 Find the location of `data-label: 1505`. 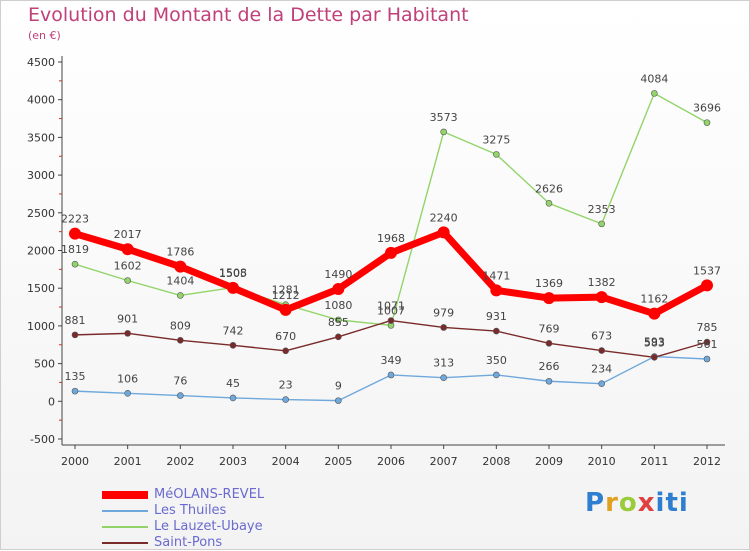

data-label: 1505 is located at coordinates (233, 273).